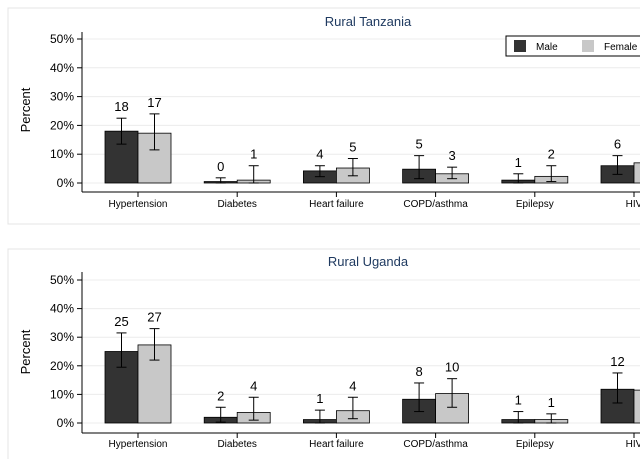 The image size is (640, 459). I want to click on legend-box, so click(572, 46).